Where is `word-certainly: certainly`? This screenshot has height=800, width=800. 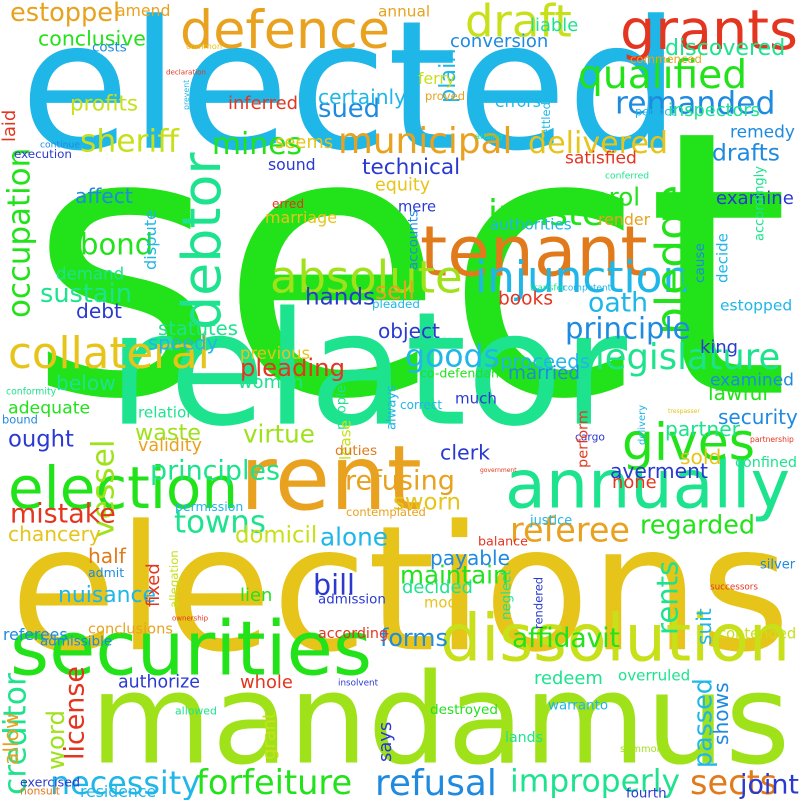
word-certainly: certainly is located at coordinates (362, 96).